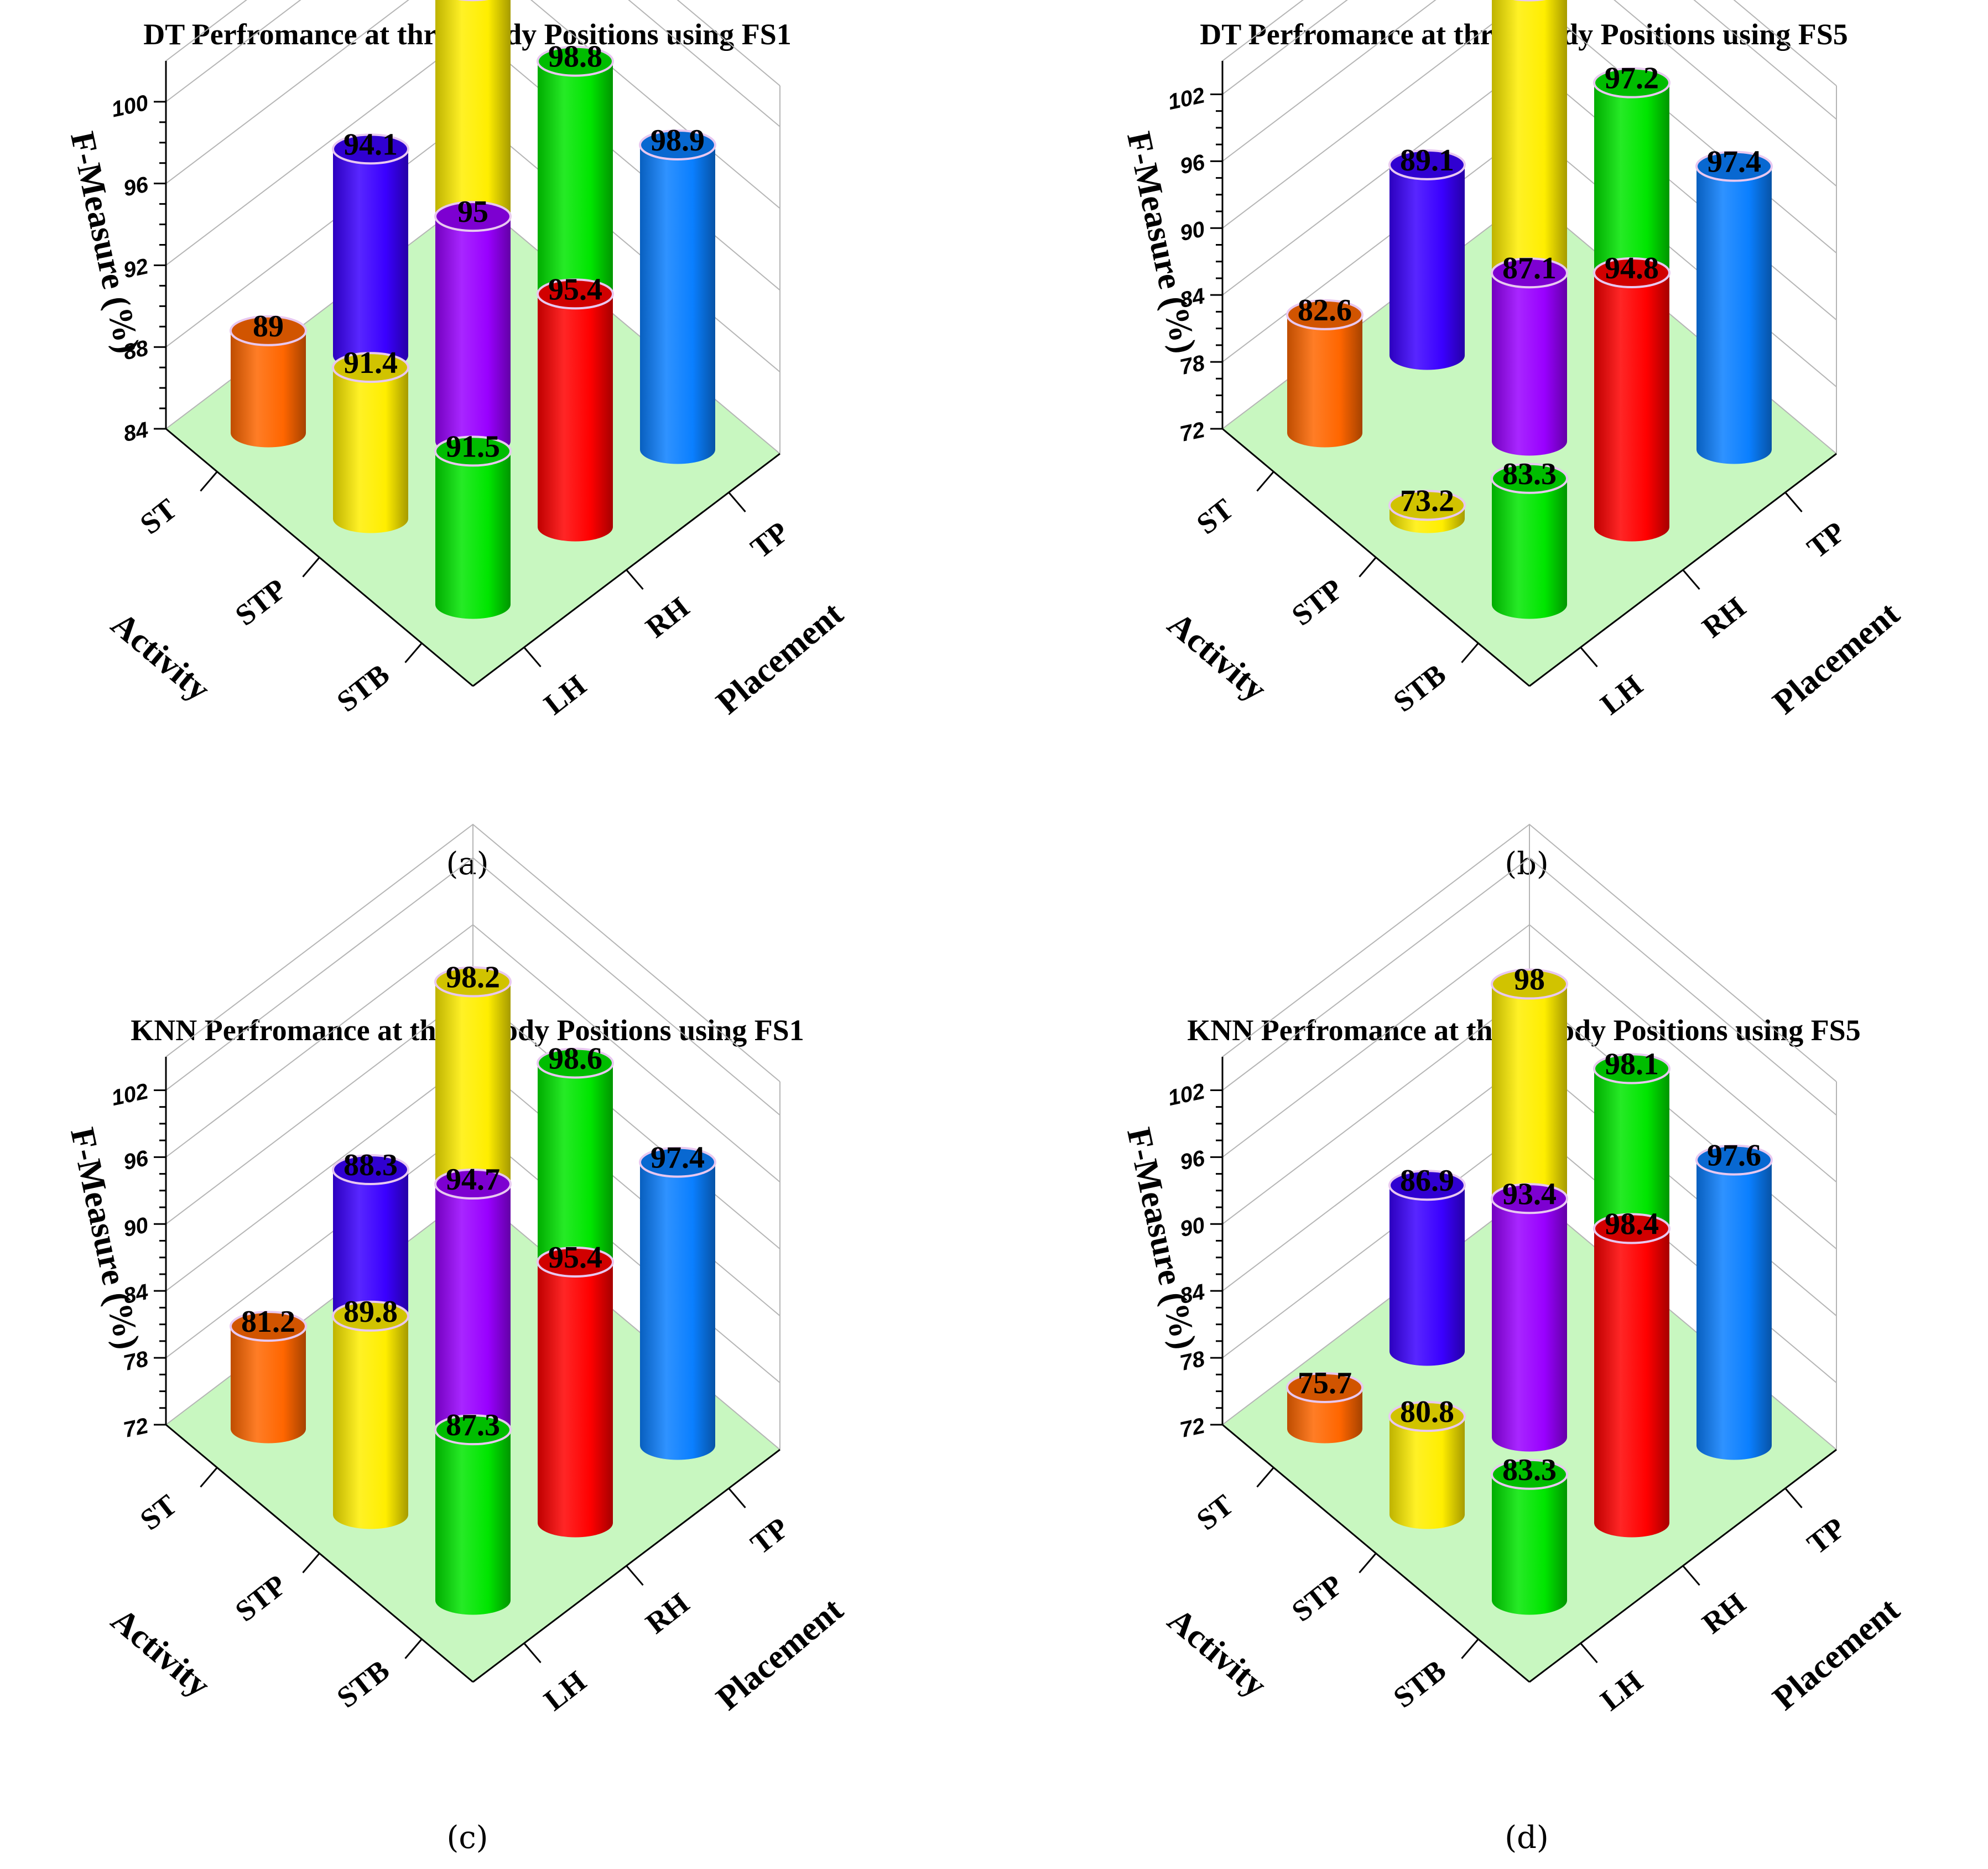  I want to click on bar-value-label: 93.4, so click(1529, 1194).